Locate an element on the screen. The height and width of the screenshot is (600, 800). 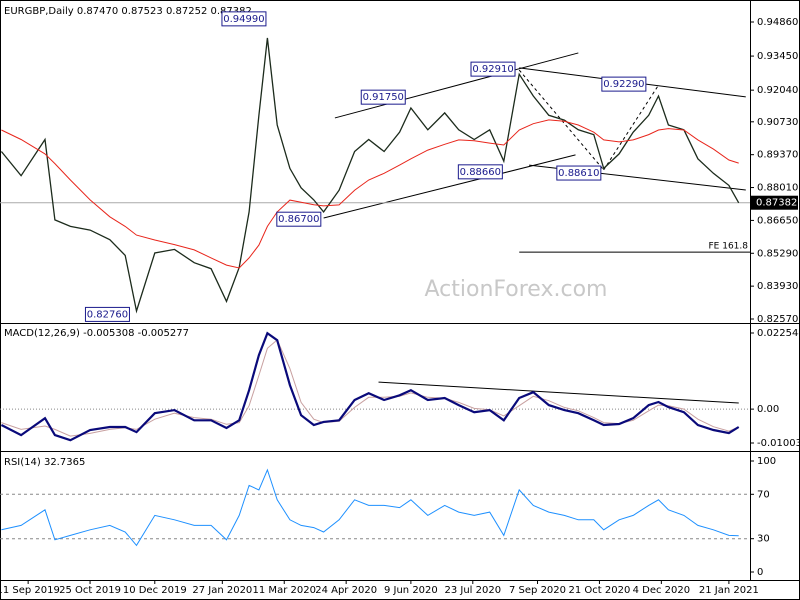
y-tick-label: 70 is located at coordinates (763, 494).